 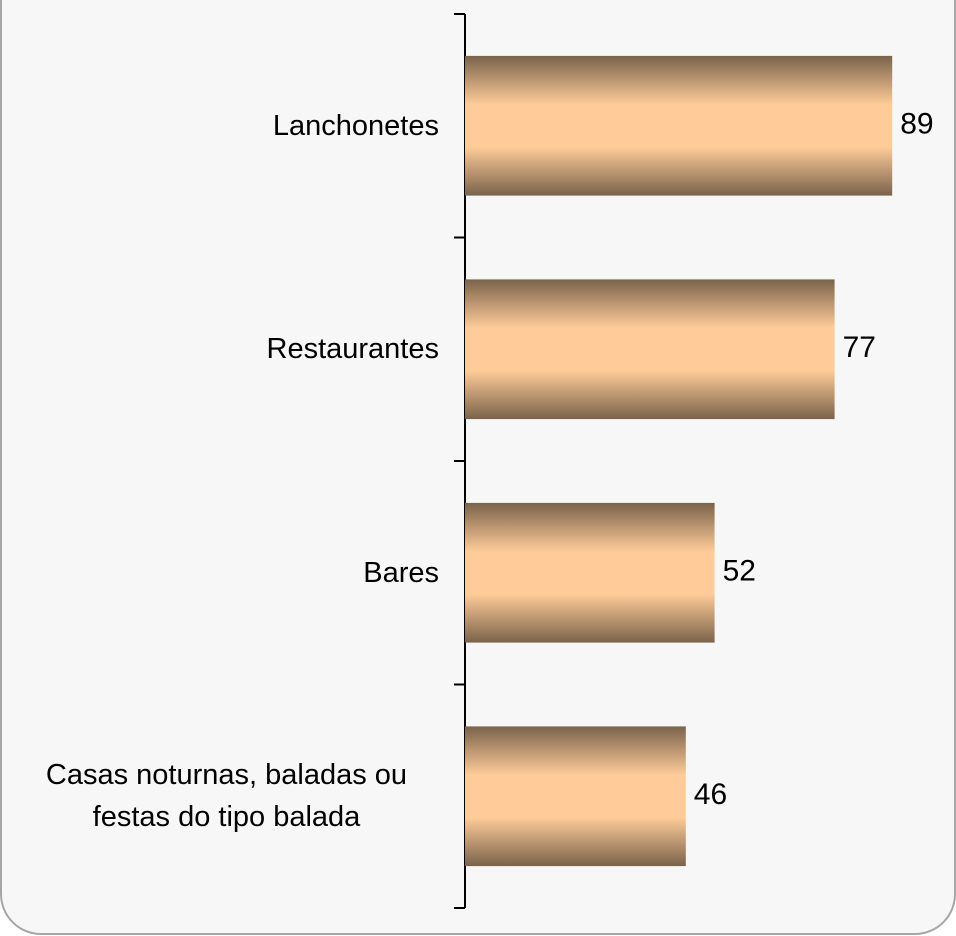 I want to click on value-label: 77, so click(x=859, y=347).